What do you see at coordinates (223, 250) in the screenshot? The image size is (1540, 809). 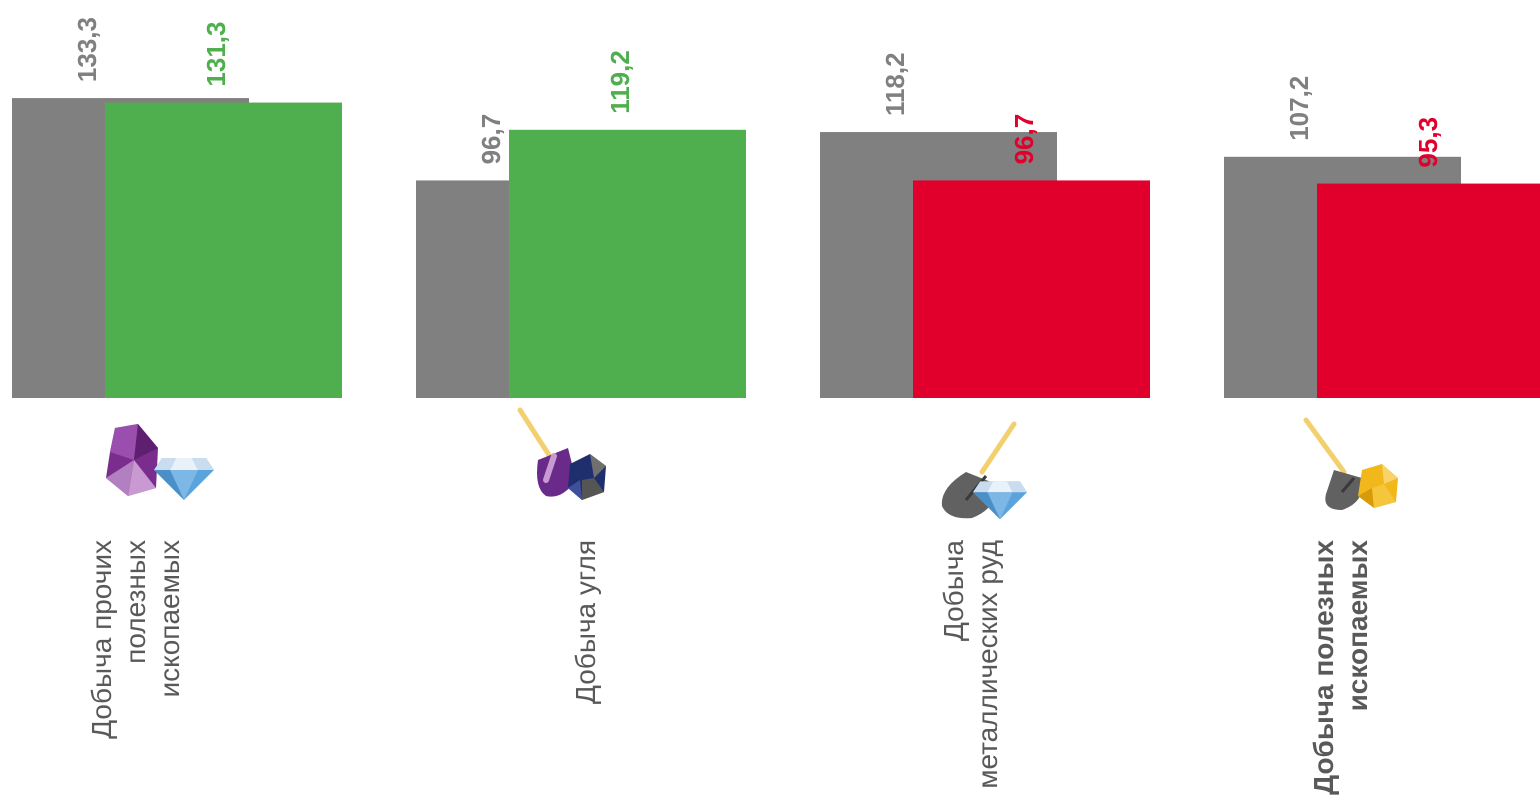 I see `bar-series2-cat1` at bounding box center [223, 250].